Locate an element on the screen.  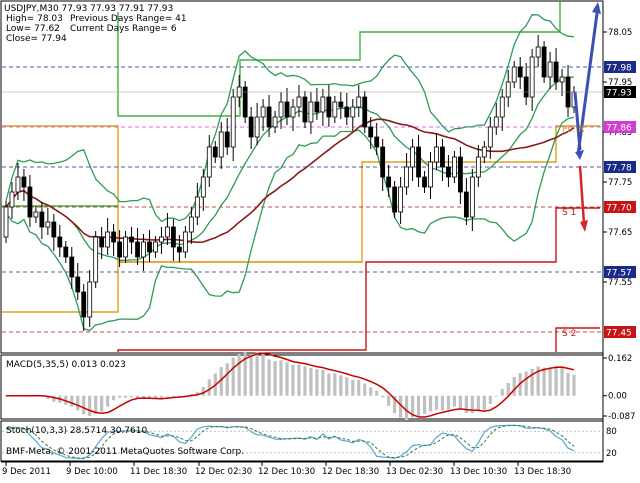
time-tick-label: 11 Dec 18:30 is located at coordinates (158, 472).